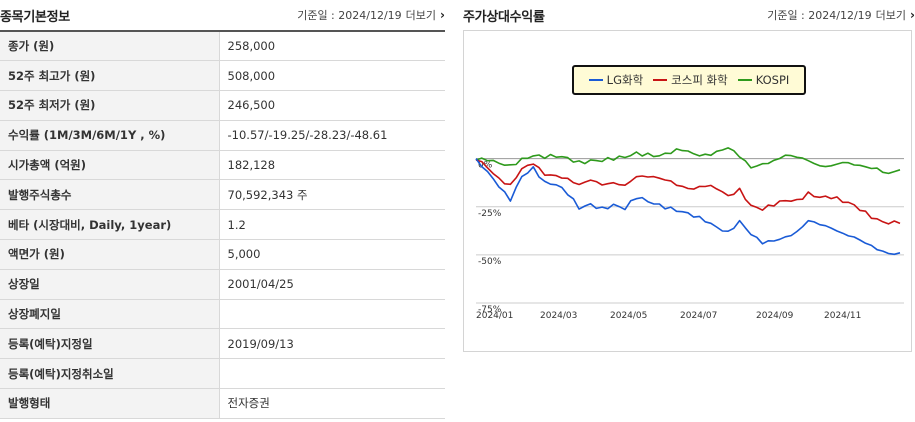 The height and width of the screenshot is (422, 915). What do you see at coordinates (490, 310) in the screenshot?
I see `y-tick-label: -75%` at bounding box center [490, 310].